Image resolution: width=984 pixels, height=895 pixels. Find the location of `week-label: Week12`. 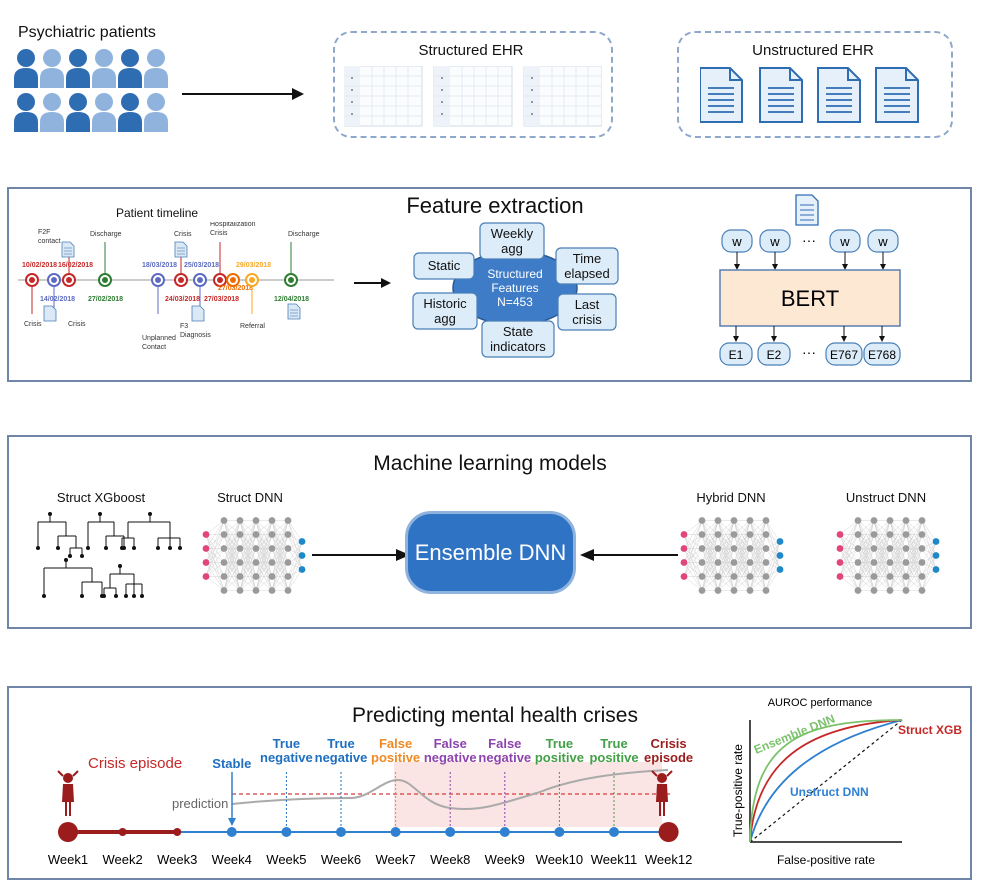

week-label: Week12 is located at coordinates (668, 859).